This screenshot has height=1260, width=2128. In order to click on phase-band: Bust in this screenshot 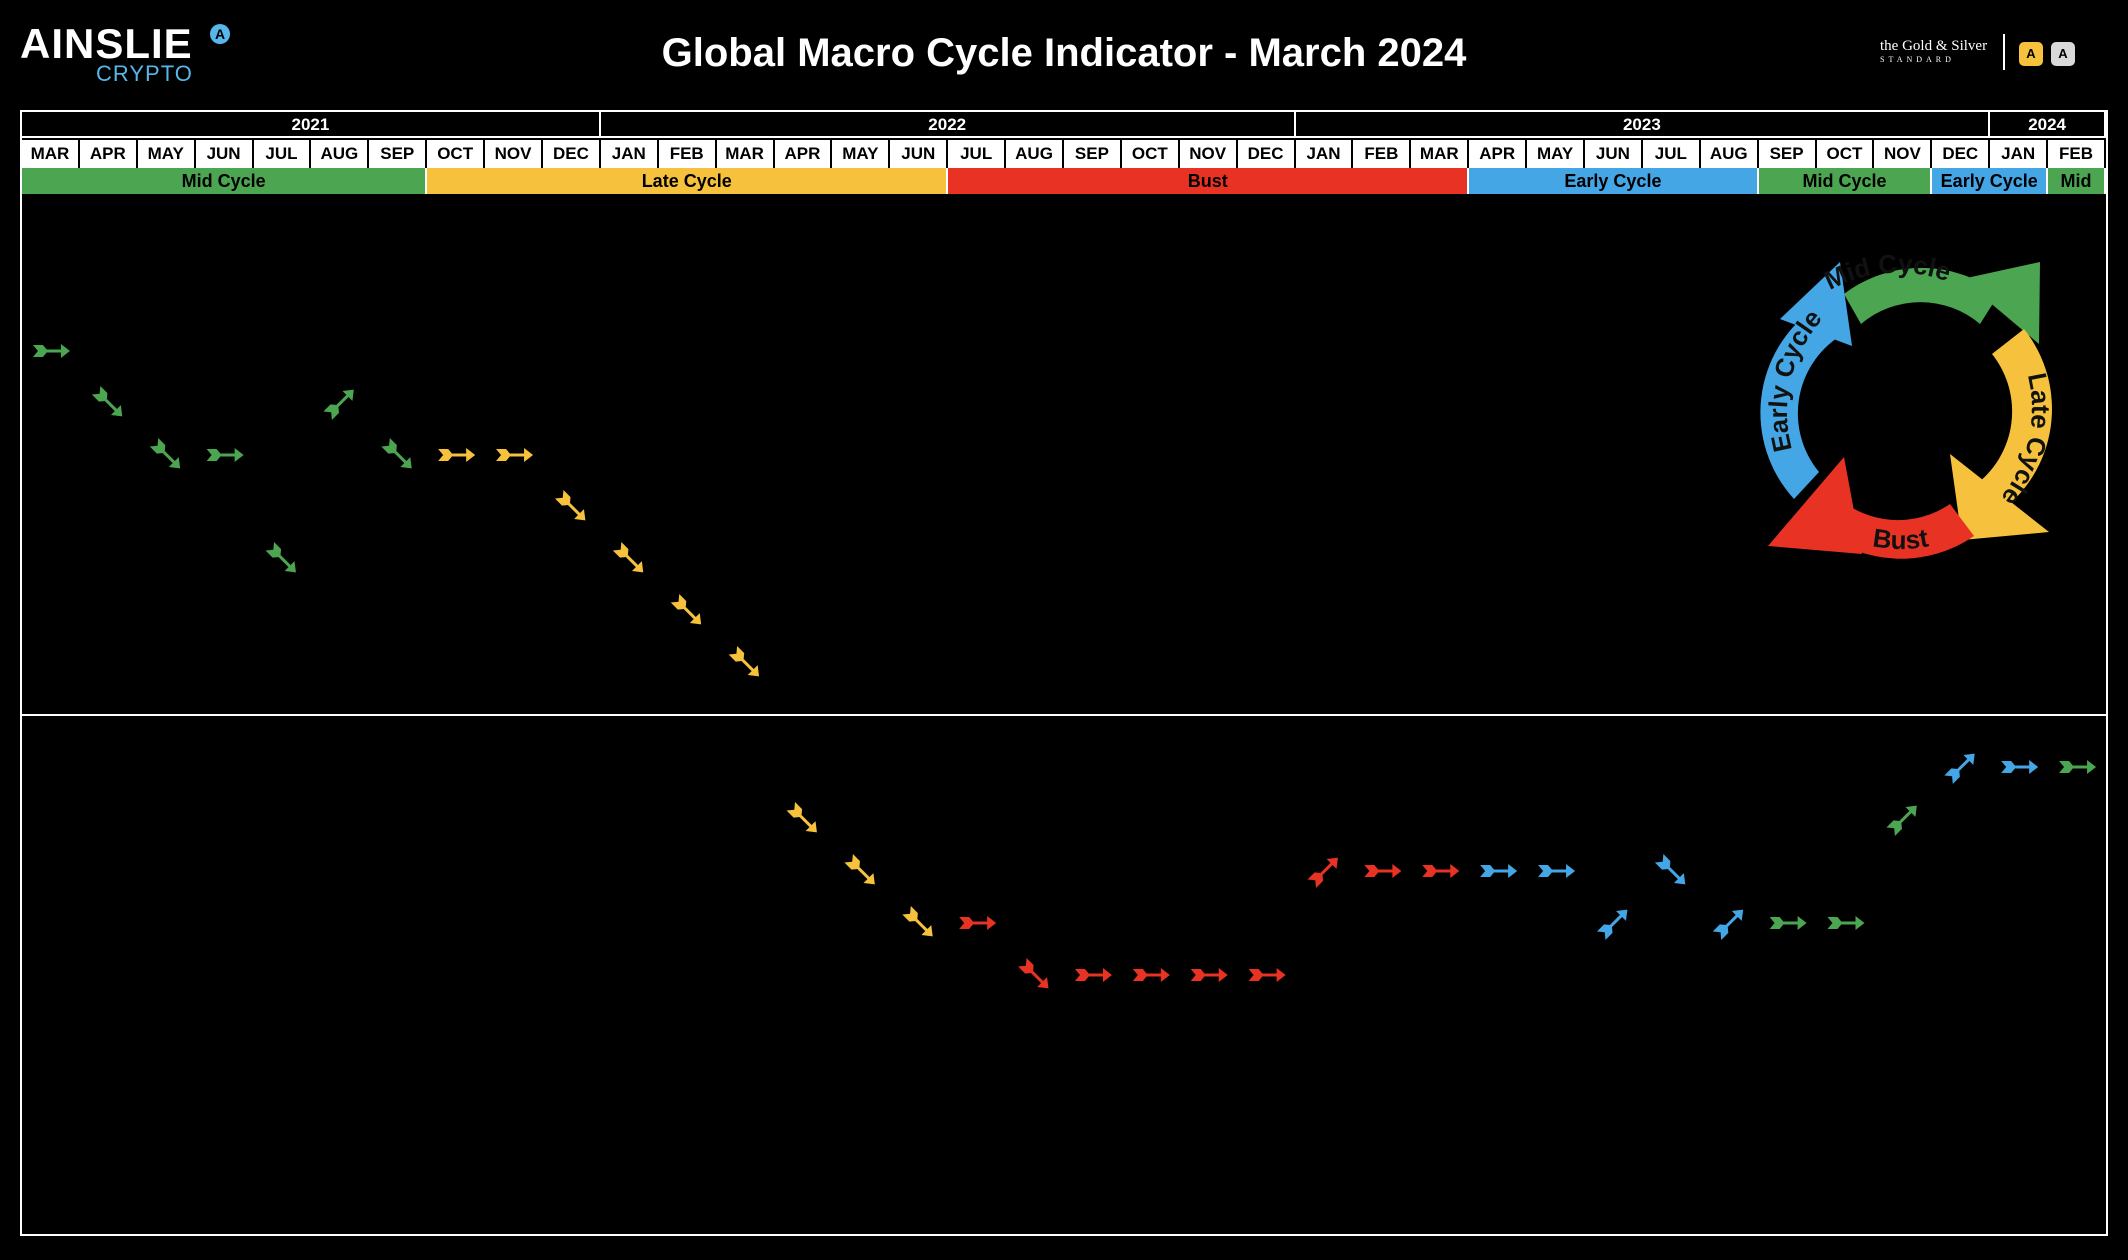, I will do `click(1209, 181)`.